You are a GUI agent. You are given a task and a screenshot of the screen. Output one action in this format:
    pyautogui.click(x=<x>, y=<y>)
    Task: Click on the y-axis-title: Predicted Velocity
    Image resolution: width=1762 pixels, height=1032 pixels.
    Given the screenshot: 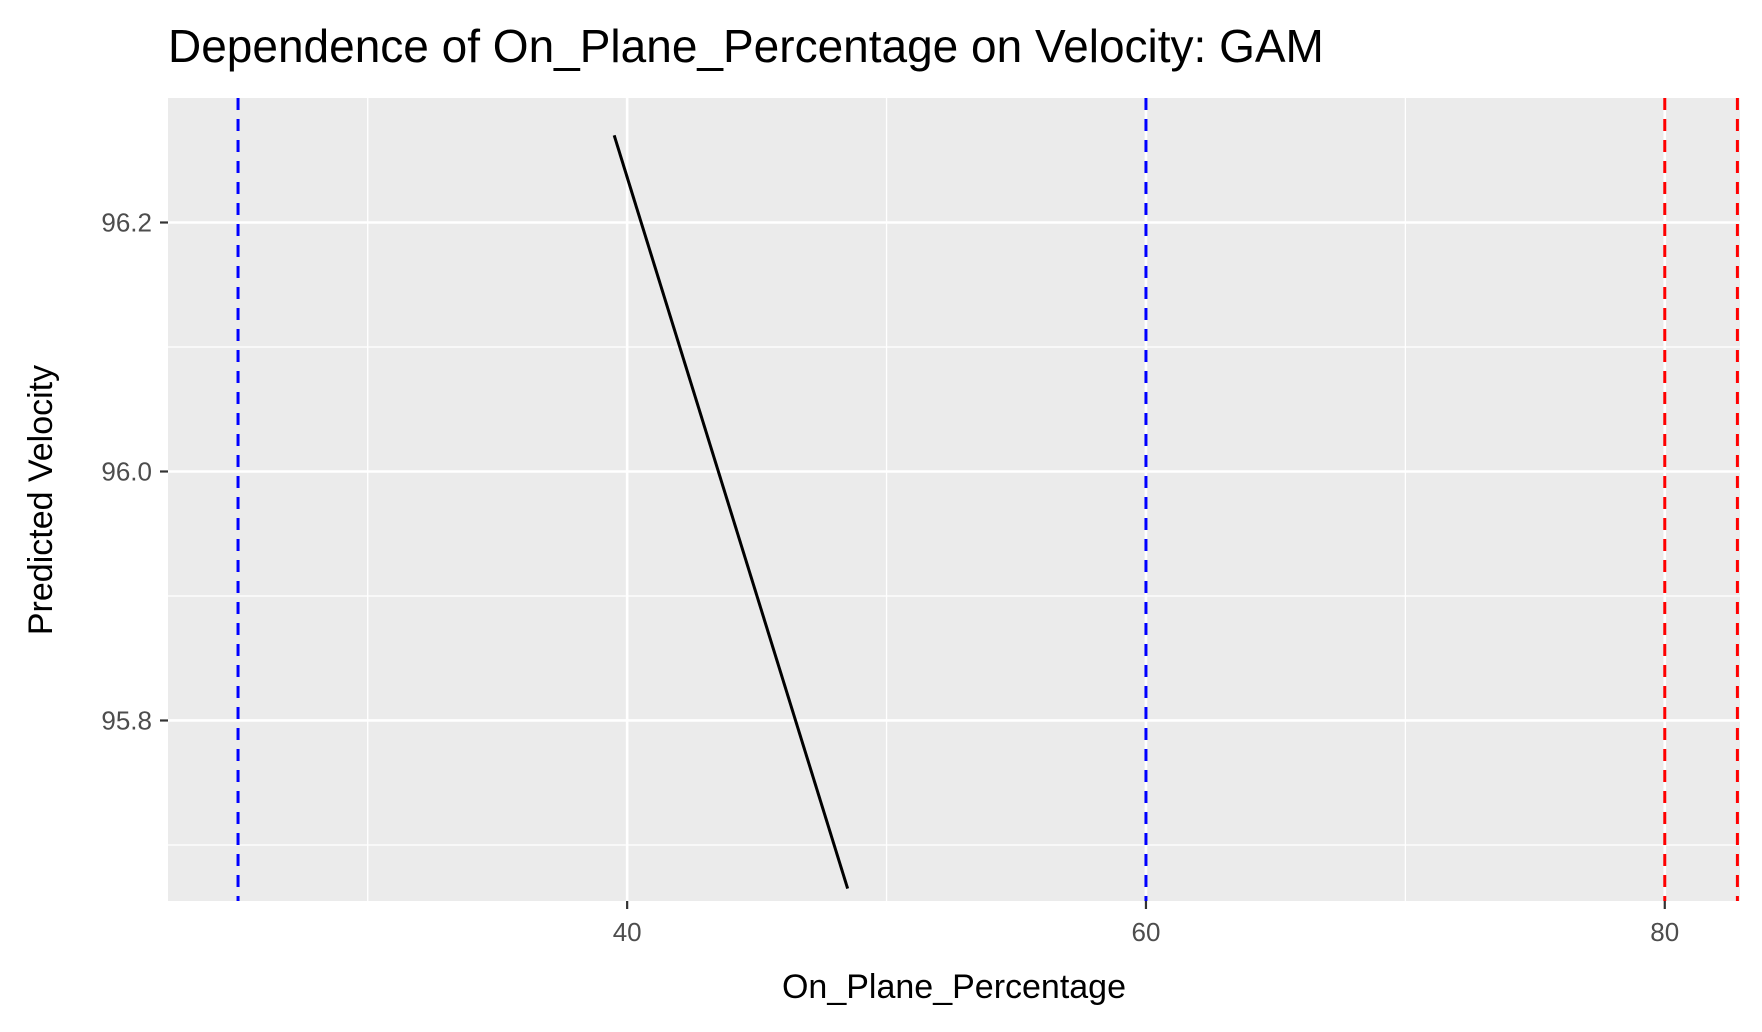 What is the action you would take?
    pyautogui.click(x=41, y=500)
    